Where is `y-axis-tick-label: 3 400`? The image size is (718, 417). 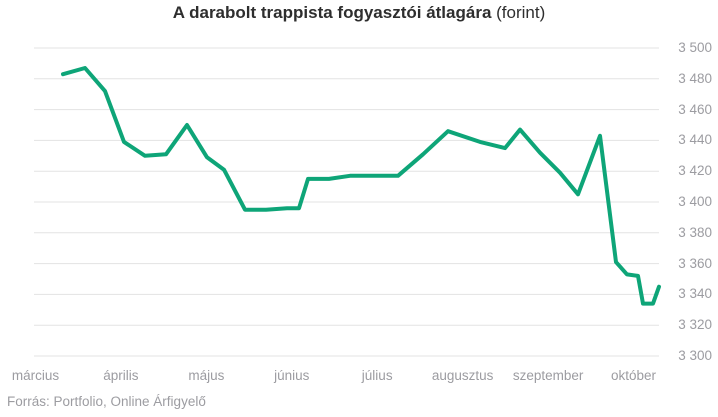
y-axis-tick-label: 3 400 is located at coordinates (695, 201).